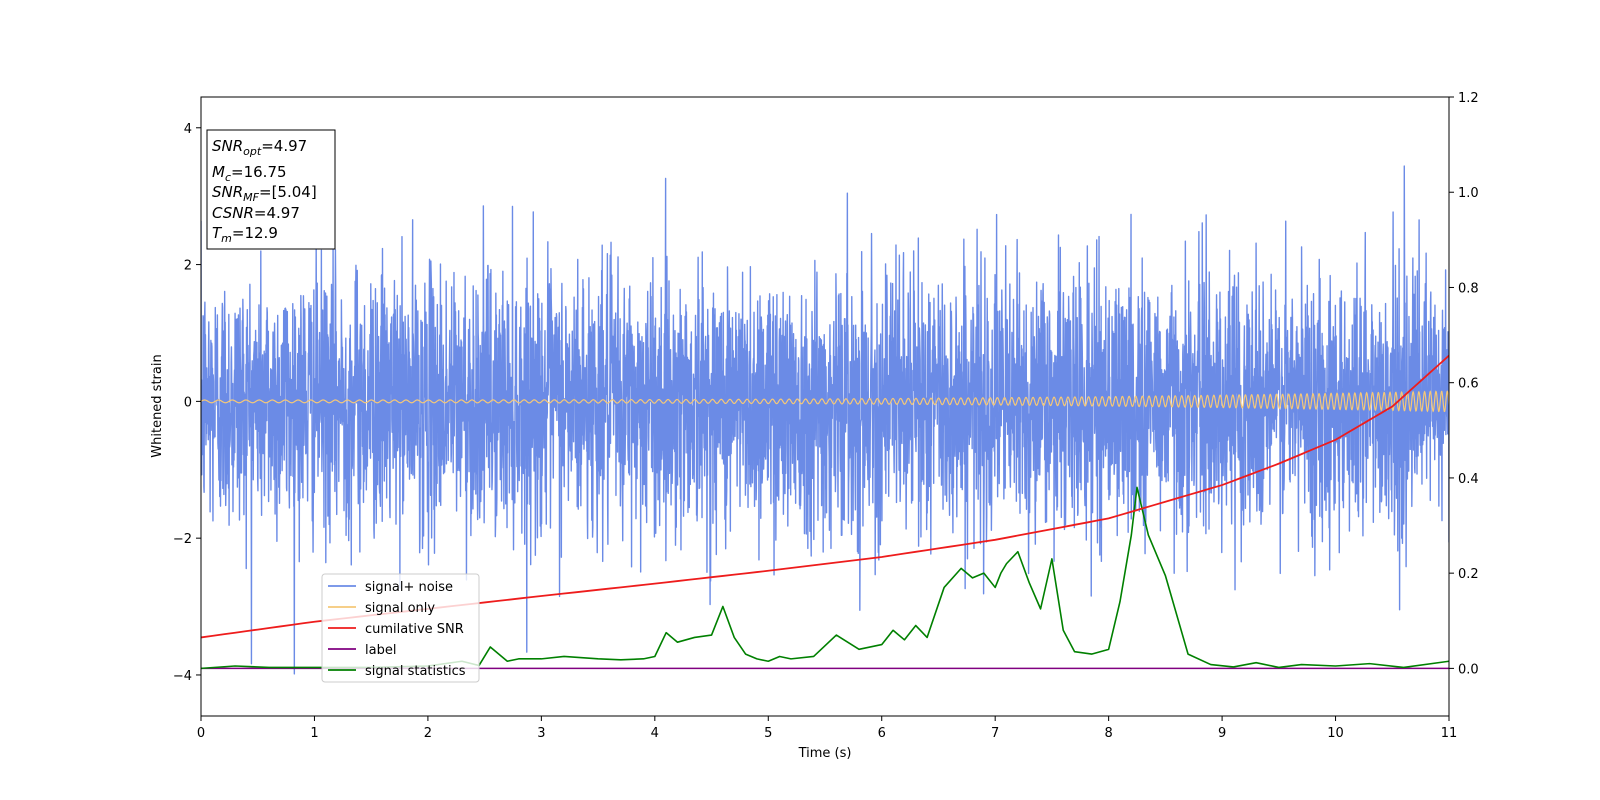  Describe the element at coordinates (201, 733) in the screenshot. I see `x-tick-label: 0` at that location.